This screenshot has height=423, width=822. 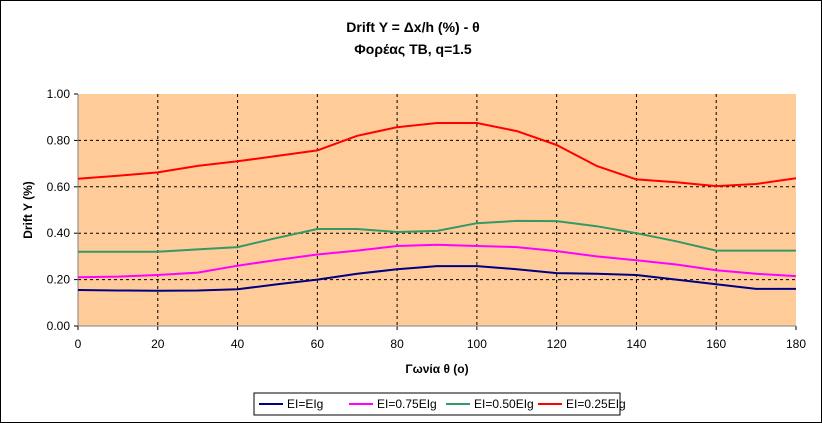 What do you see at coordinates (436, 369) in the screenshot?
I see `x-axis-label: Γωνία θ (ο)` at bounding box center [436, 369].